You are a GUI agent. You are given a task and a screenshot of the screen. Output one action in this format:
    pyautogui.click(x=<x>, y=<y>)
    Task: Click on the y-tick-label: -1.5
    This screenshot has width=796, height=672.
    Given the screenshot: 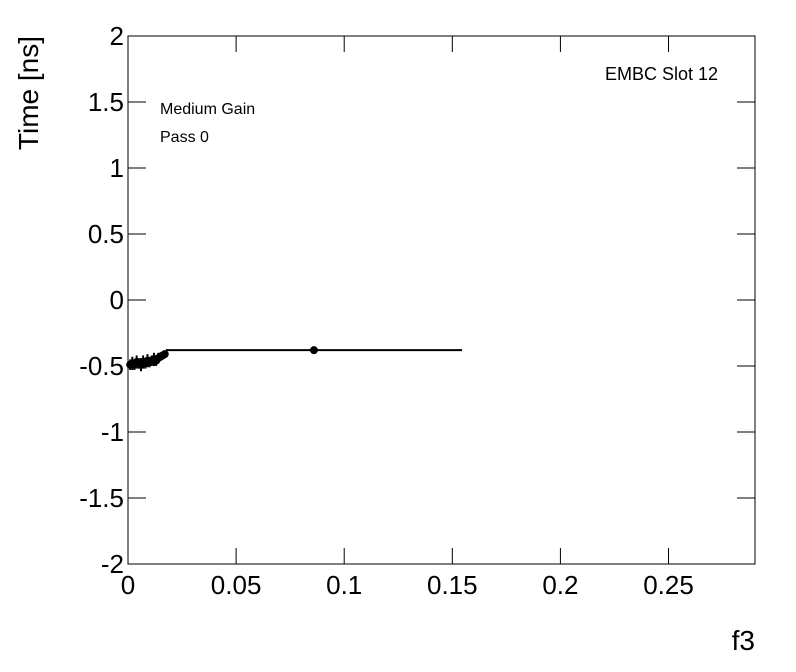 What is the action you would take?
    pyautogui.click(x=101, y=498)
    